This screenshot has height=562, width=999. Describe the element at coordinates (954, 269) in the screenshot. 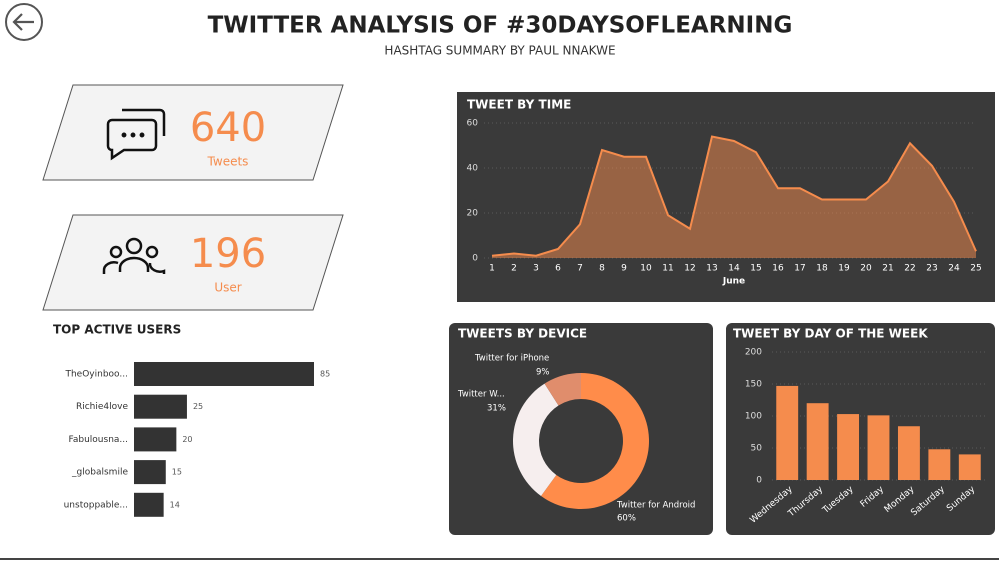

I see `x-tick-label: 24` at that location.